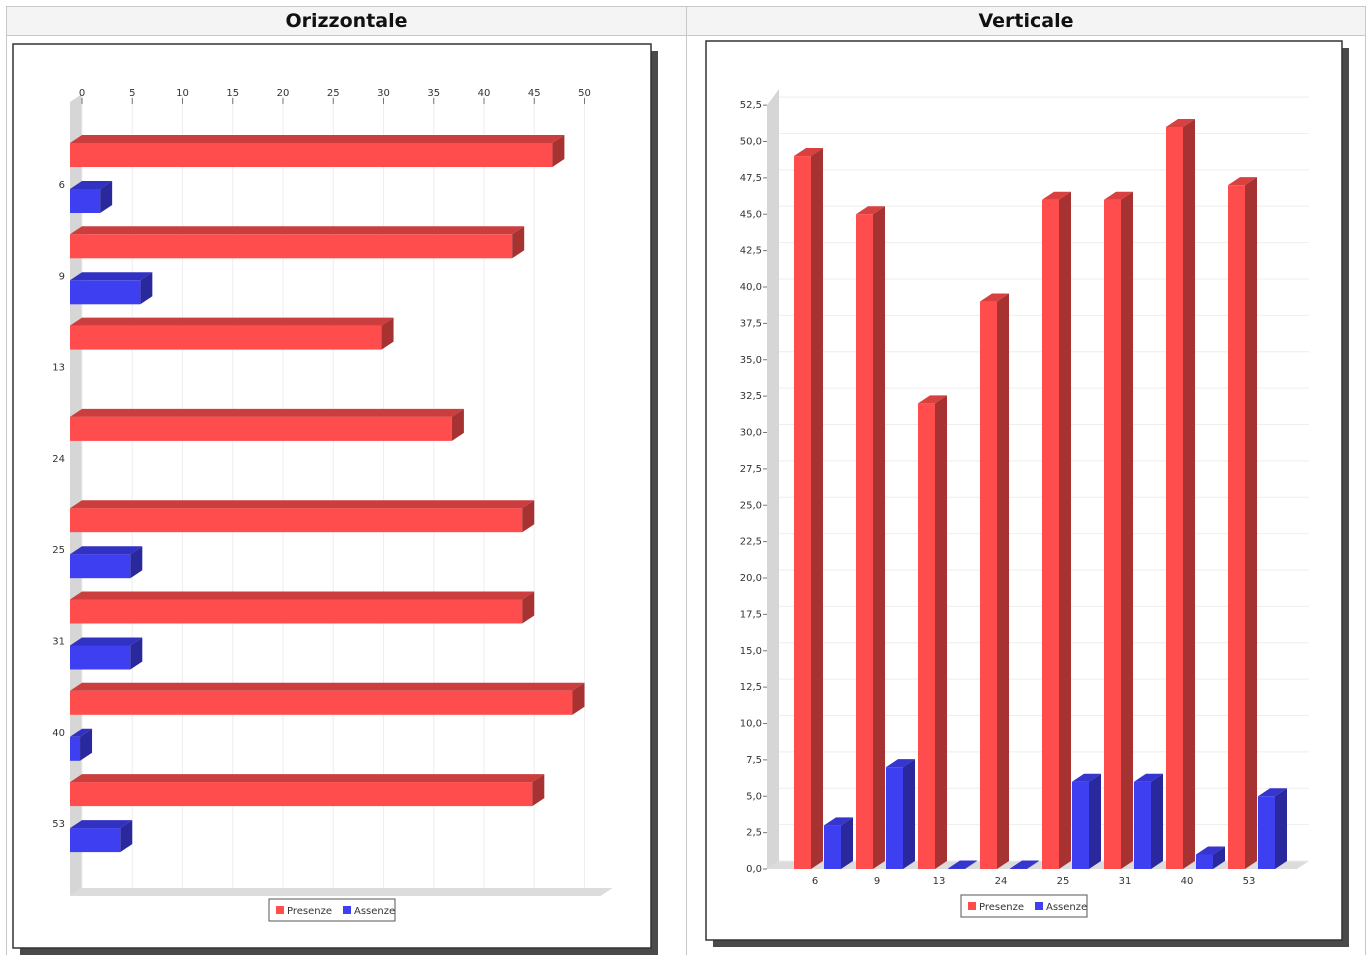 The height and width of the screenshot is (955, 1370). I want to click on header-orizzontale-label: Orizzontale, so click(346, 21).